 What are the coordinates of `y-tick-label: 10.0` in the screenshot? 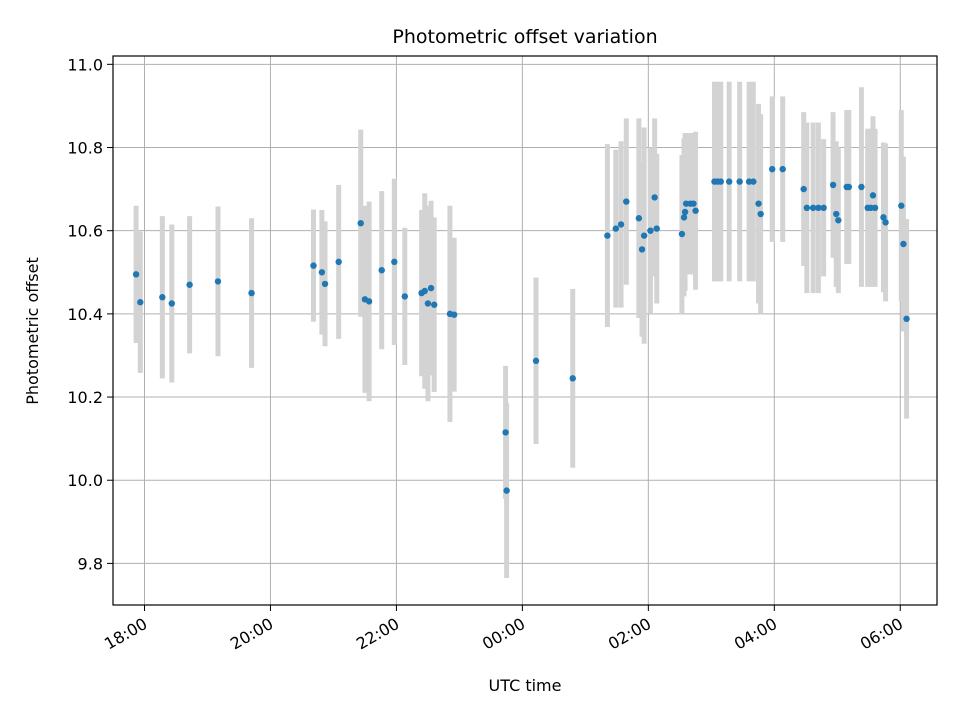 It's located at (85, 480).